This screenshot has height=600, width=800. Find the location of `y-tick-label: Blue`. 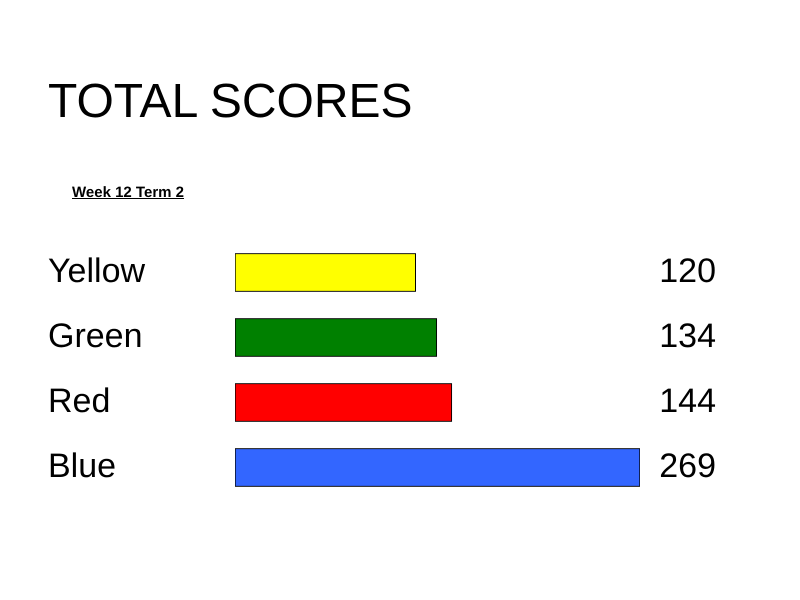

y-tick-label: Blue is located at coordinates (82, 465).